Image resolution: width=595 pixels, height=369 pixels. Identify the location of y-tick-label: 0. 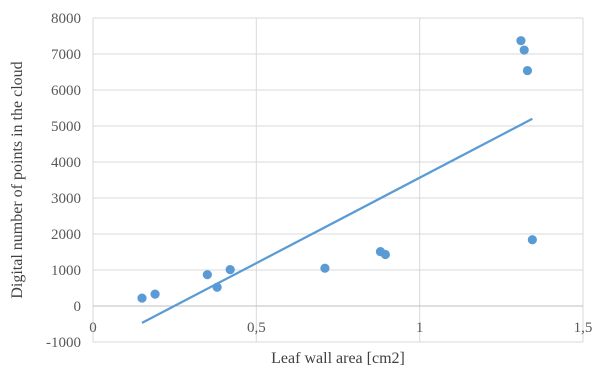
(78, 307).